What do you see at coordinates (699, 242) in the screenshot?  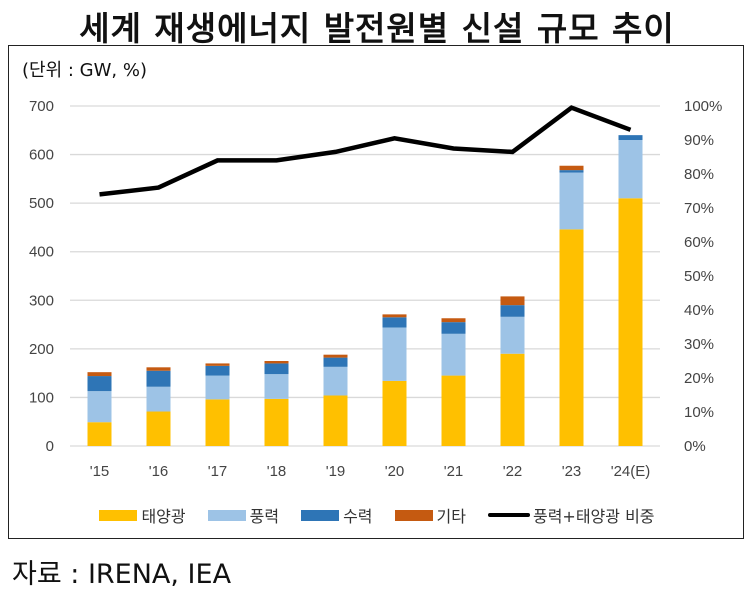 I see `right-axis-tick: 60%` at bounding box center [699, 242].